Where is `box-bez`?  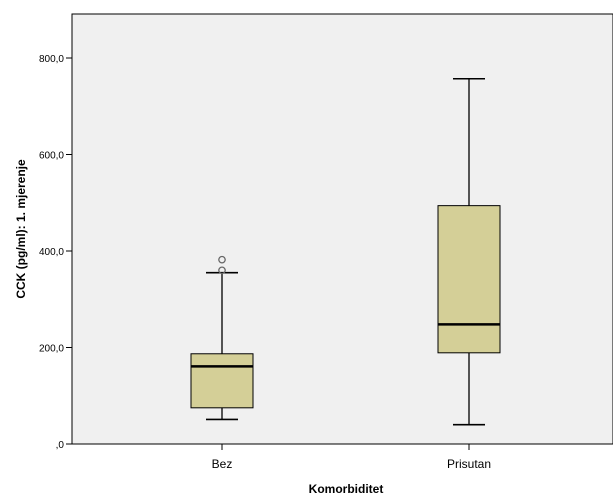 box-bez is located at coordinates (222, 338).